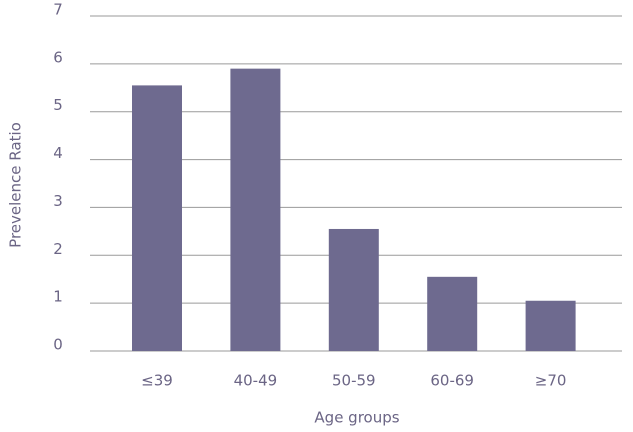 Image resolution: width=633 pixels, height=432 pixels. Describe the element at coordinates (58, 345) in the screenshot. I see `y-tick-label: 0` at that location.